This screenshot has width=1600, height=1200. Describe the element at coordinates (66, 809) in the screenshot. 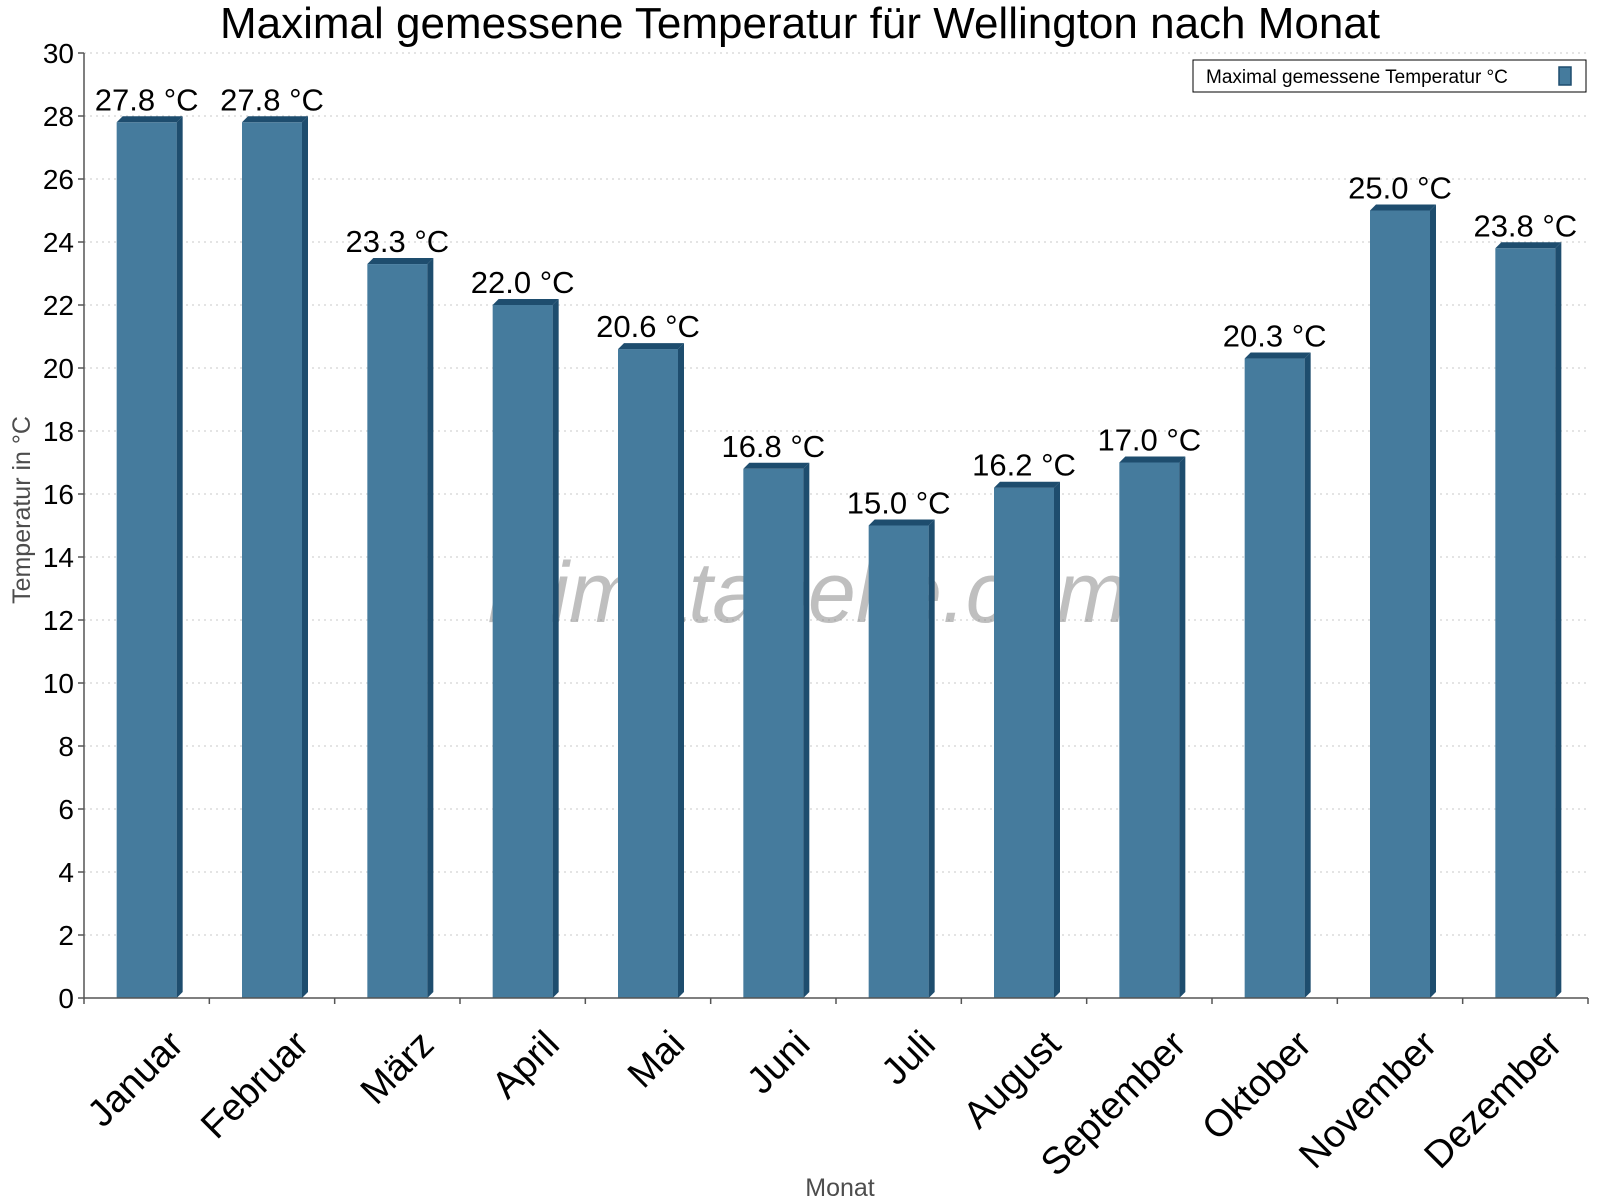

I see `y-tick-label: 6` at that location.